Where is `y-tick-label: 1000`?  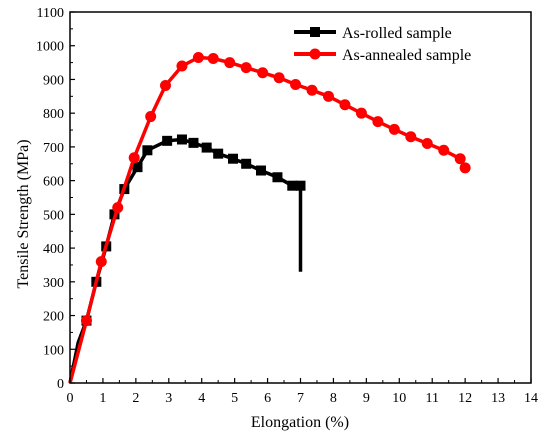
y-tick-label: 1000 is located at coordinates (50, 47).